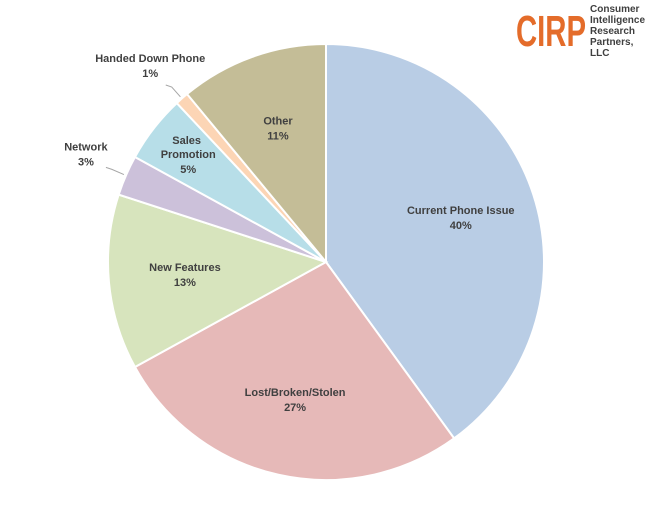 The image size is (650, 522). Describe the element at coordinates (86, 147) in the screenshot. I see `slice-label: Network` at that location.